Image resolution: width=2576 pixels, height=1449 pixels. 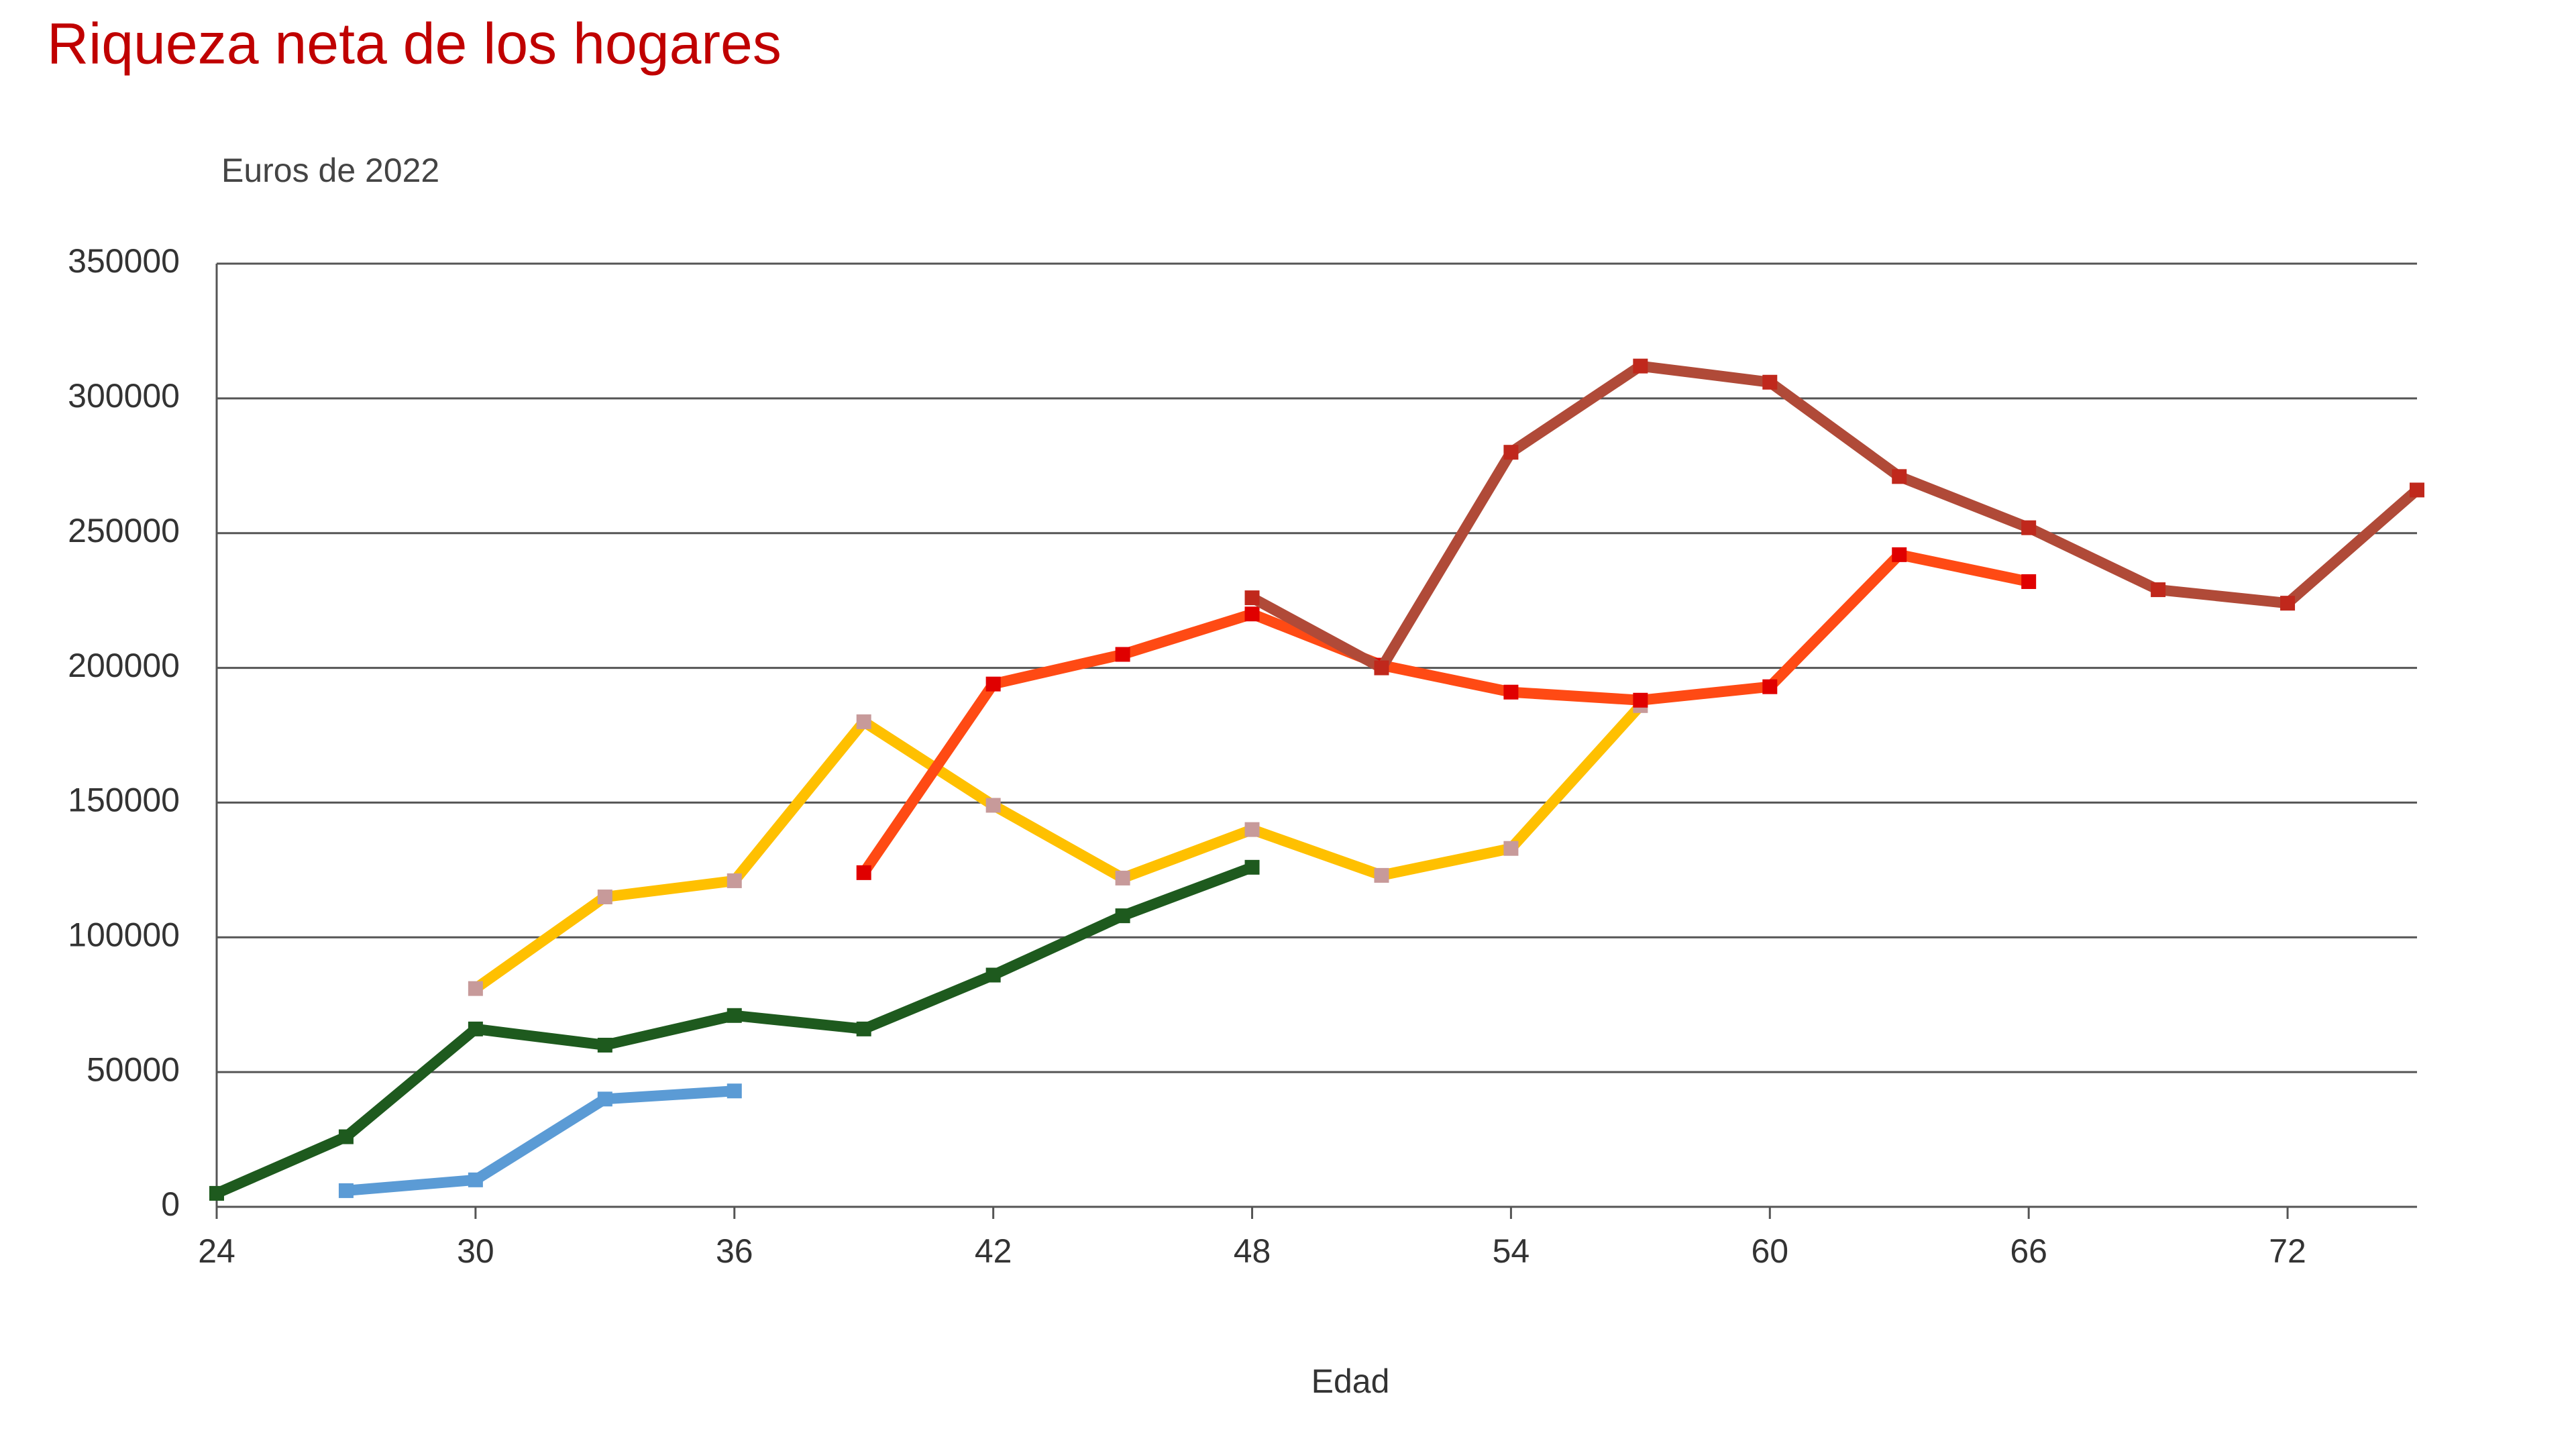 What do you see at coordinates (1252, 1251) in the screenshot?
I see `x-tick-label: 48` at bounding box center [1252, 1251].